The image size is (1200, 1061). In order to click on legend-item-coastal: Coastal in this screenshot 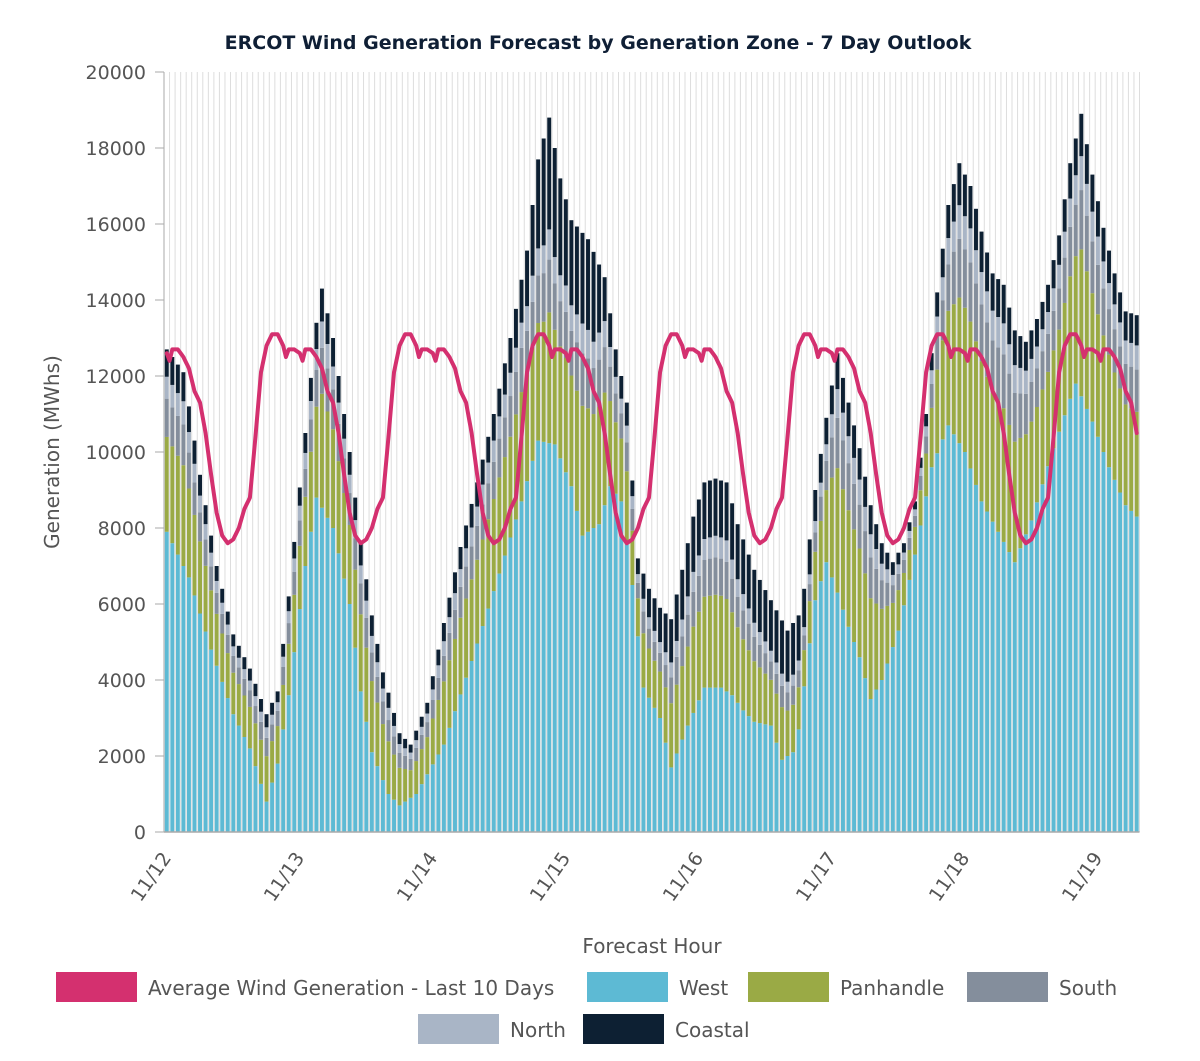, I will do `click(666, 1029)`.